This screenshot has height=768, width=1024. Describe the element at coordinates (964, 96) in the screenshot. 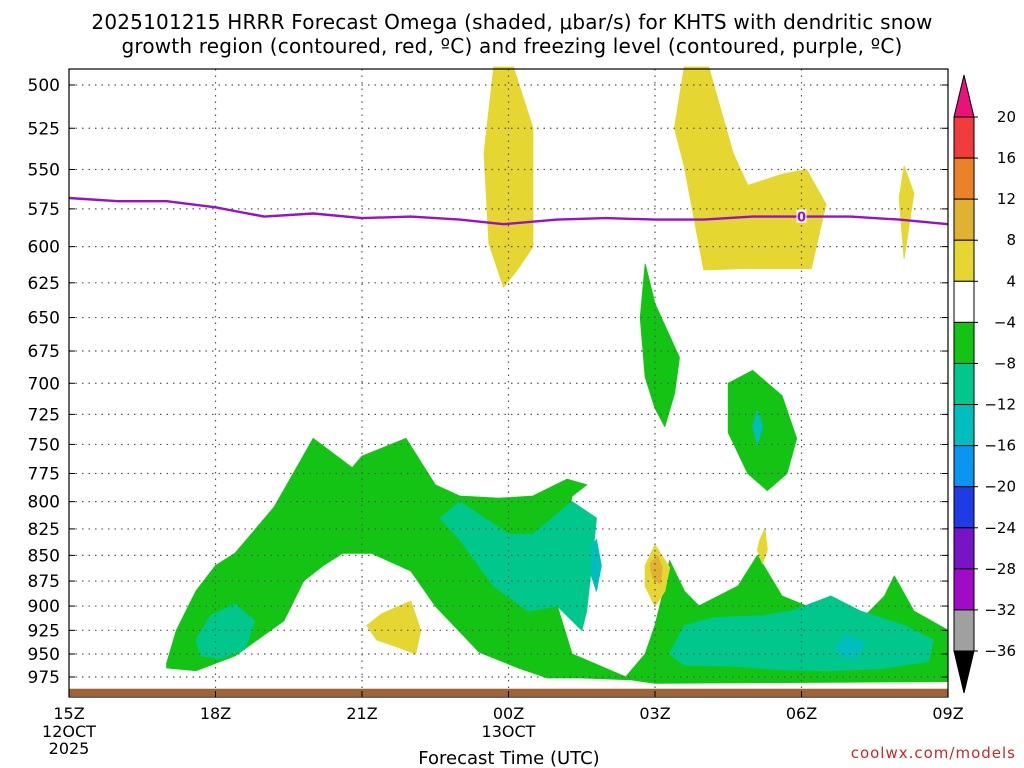

I see `colorbar-cap-top` at that location.